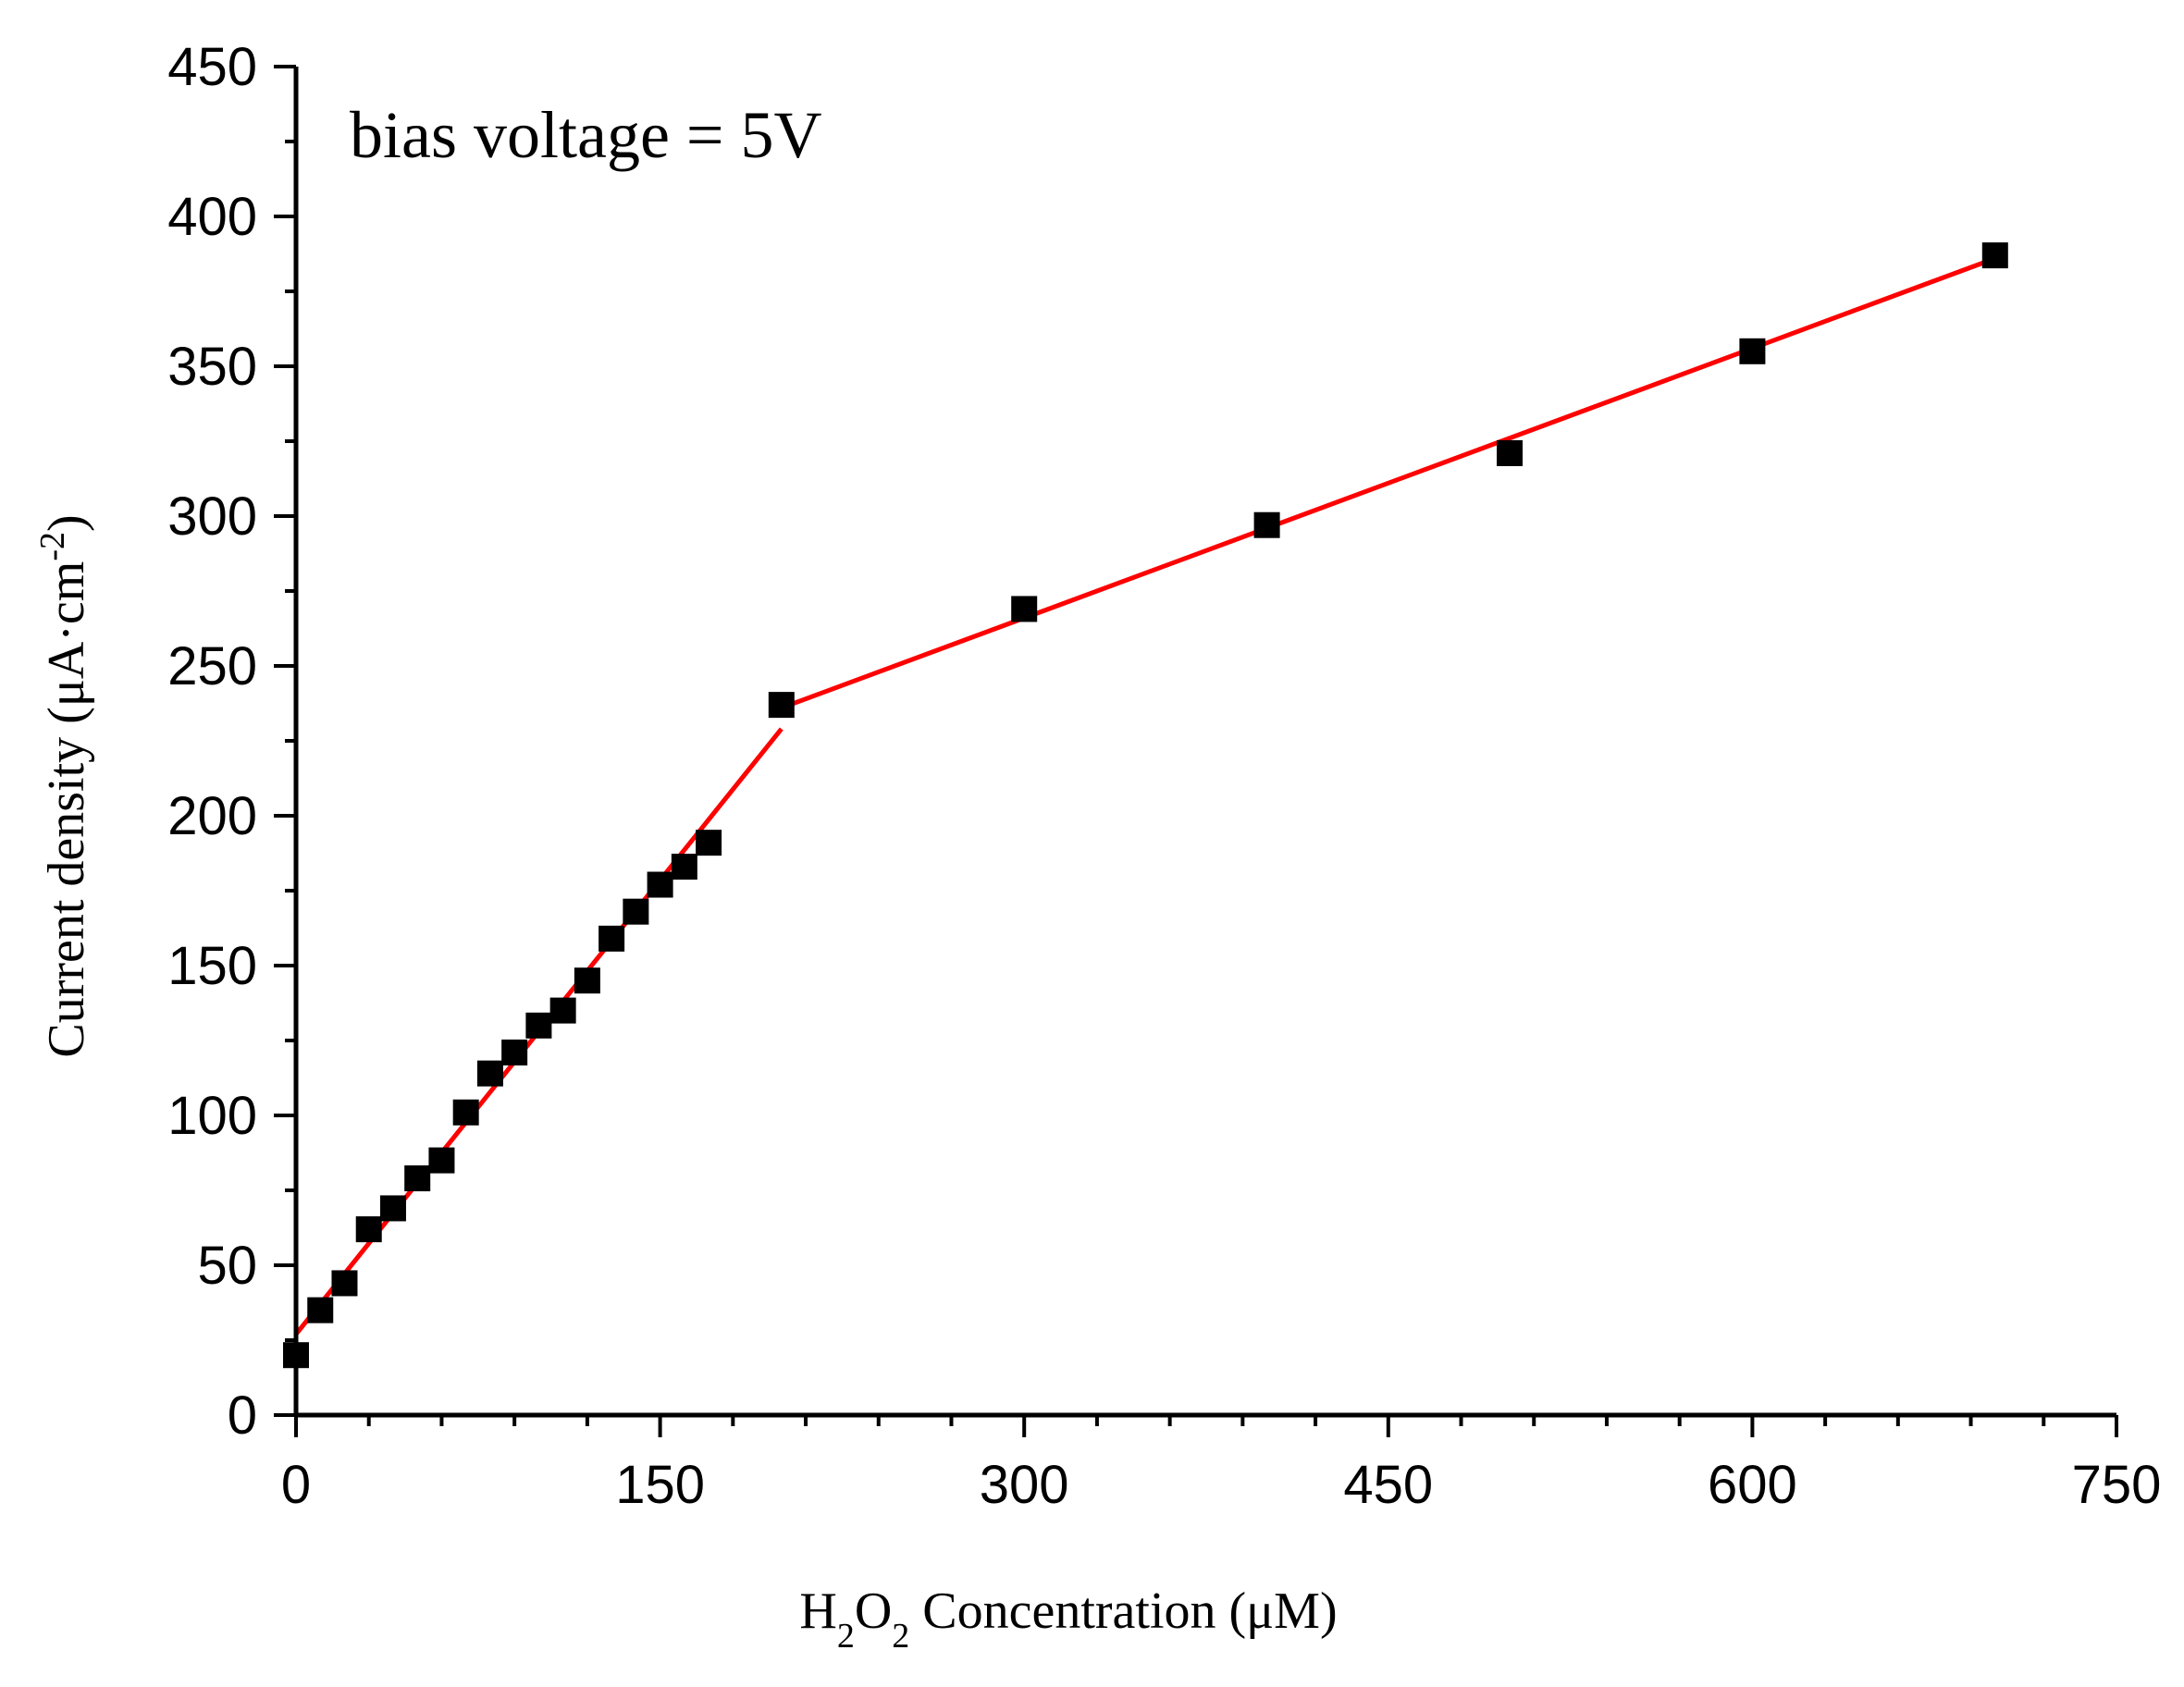 Image resolution: width=2184 pixels, height=1687 pixels. Describe the element at coordinates (52, 546) in the screenshot. I see `y-axis-title-sup: -2` at that location.